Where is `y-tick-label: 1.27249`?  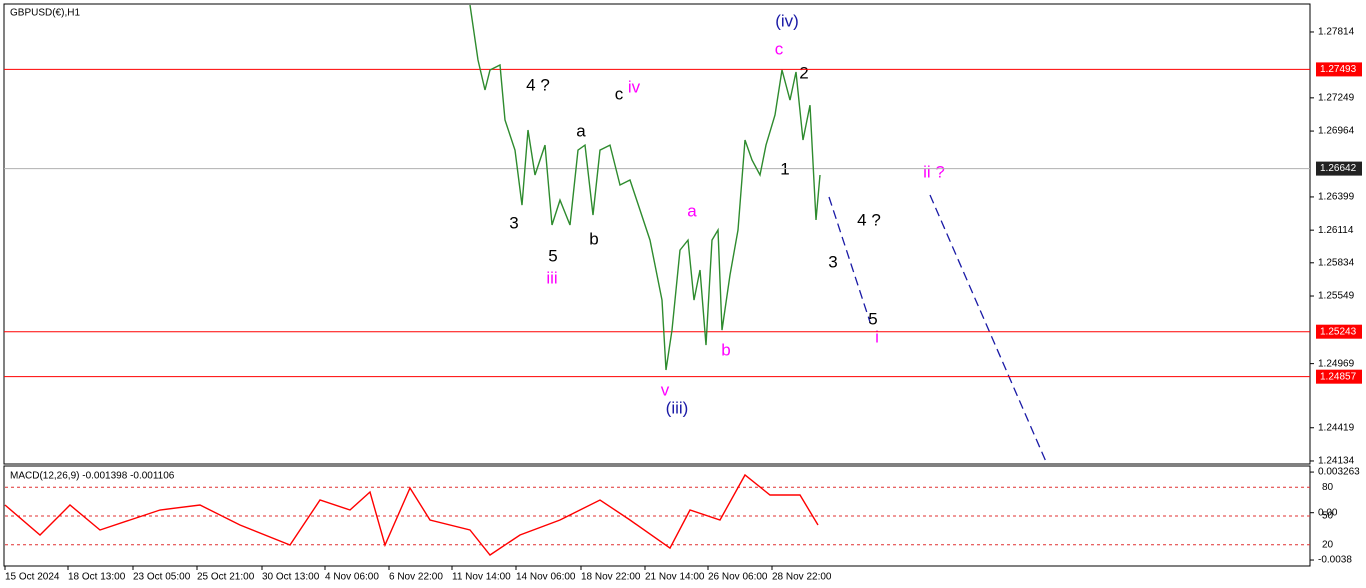 y-tick-label: 1.27249 is located at coordinates (1336, 97).